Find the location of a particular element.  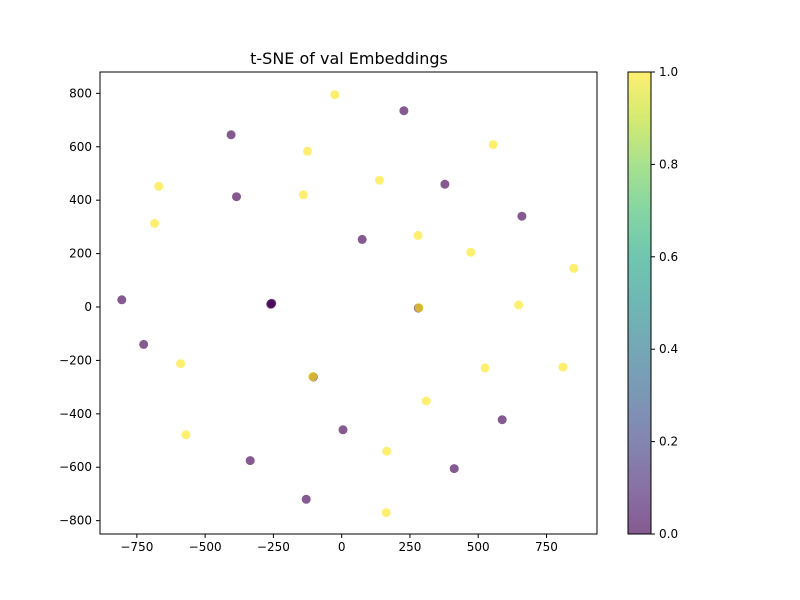

colorbar-tick-label: 0.2 is located at coordinates (668, 442).